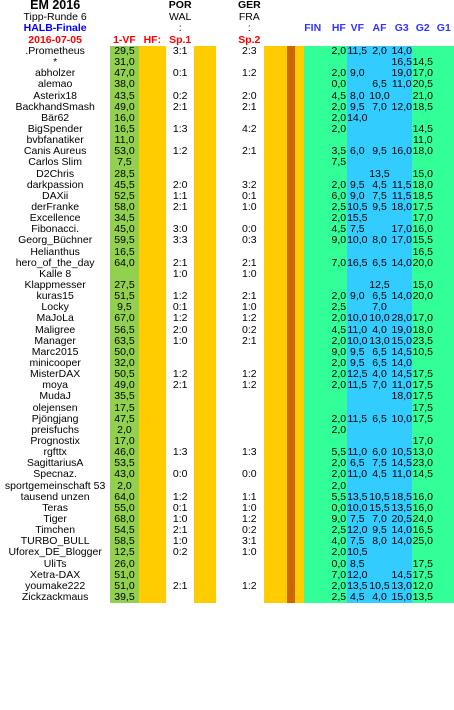 The image size is (454, 710). Describe the element at coordinates (422, 28) in the screenshot. I see `column-header-g2: G2` at that location.